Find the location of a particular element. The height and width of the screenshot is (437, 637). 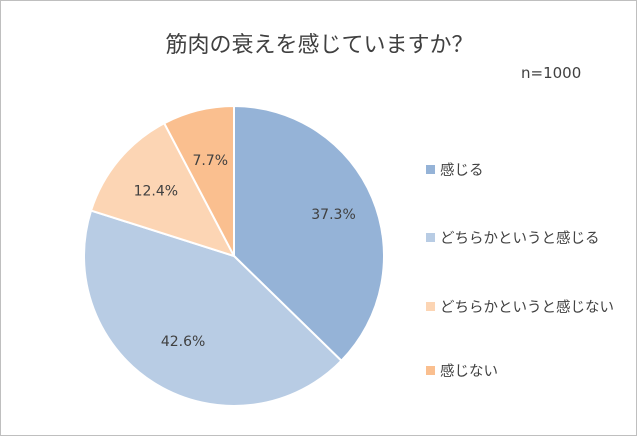

data-label-3: 12.4% is located at coordinates (156, 191).